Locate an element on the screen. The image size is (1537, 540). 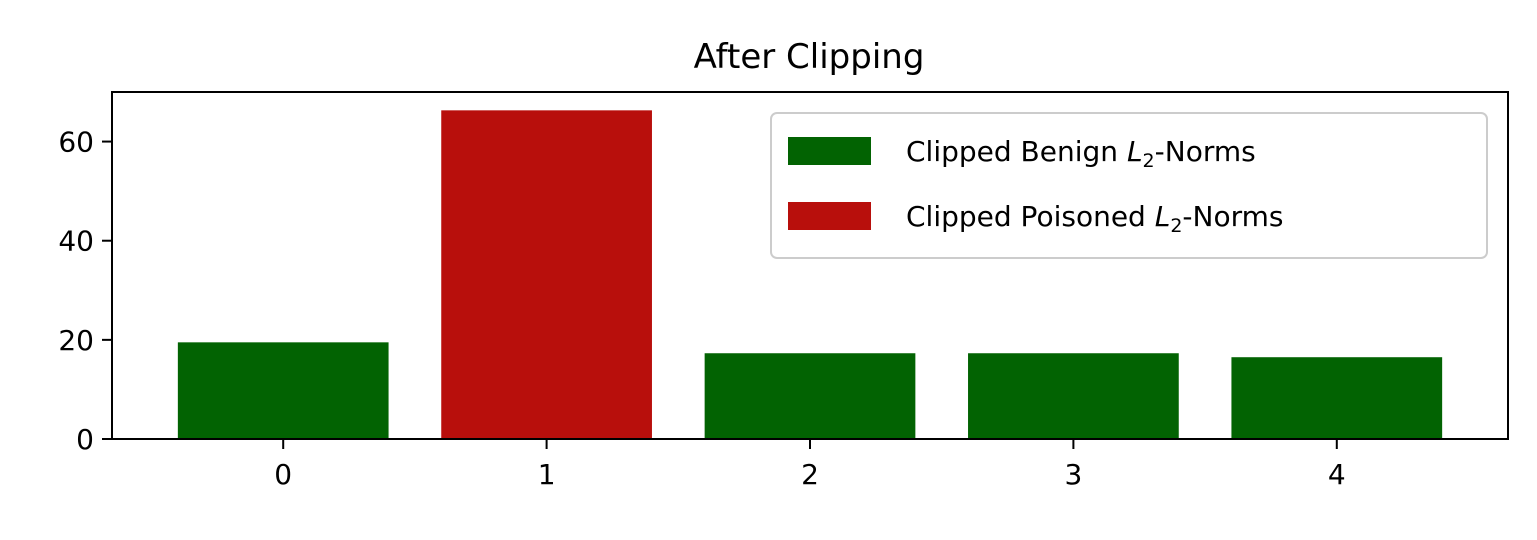
x-tick-label-0: 0 is located at coordinates (283, 474).